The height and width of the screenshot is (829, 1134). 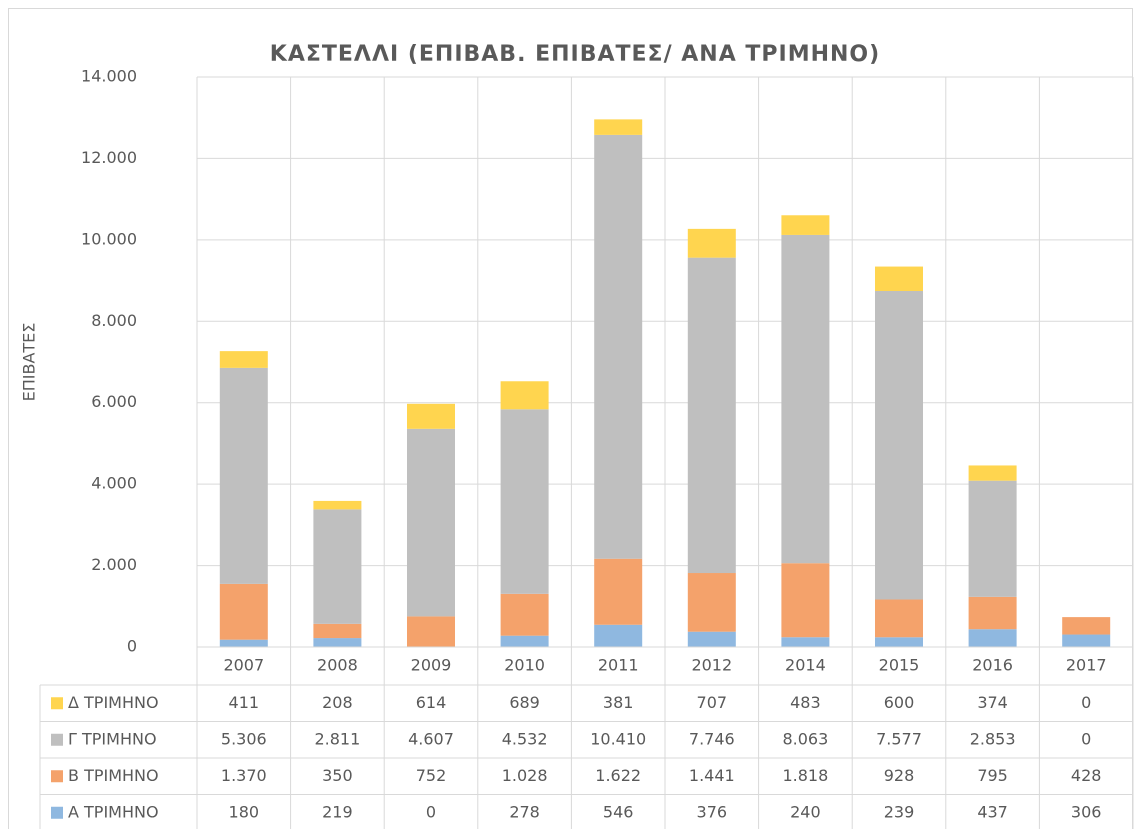 What do you see at coordinates (244, 811) in the screenshot?
I see `table-cell: 180` at bounding box center [244, 811].